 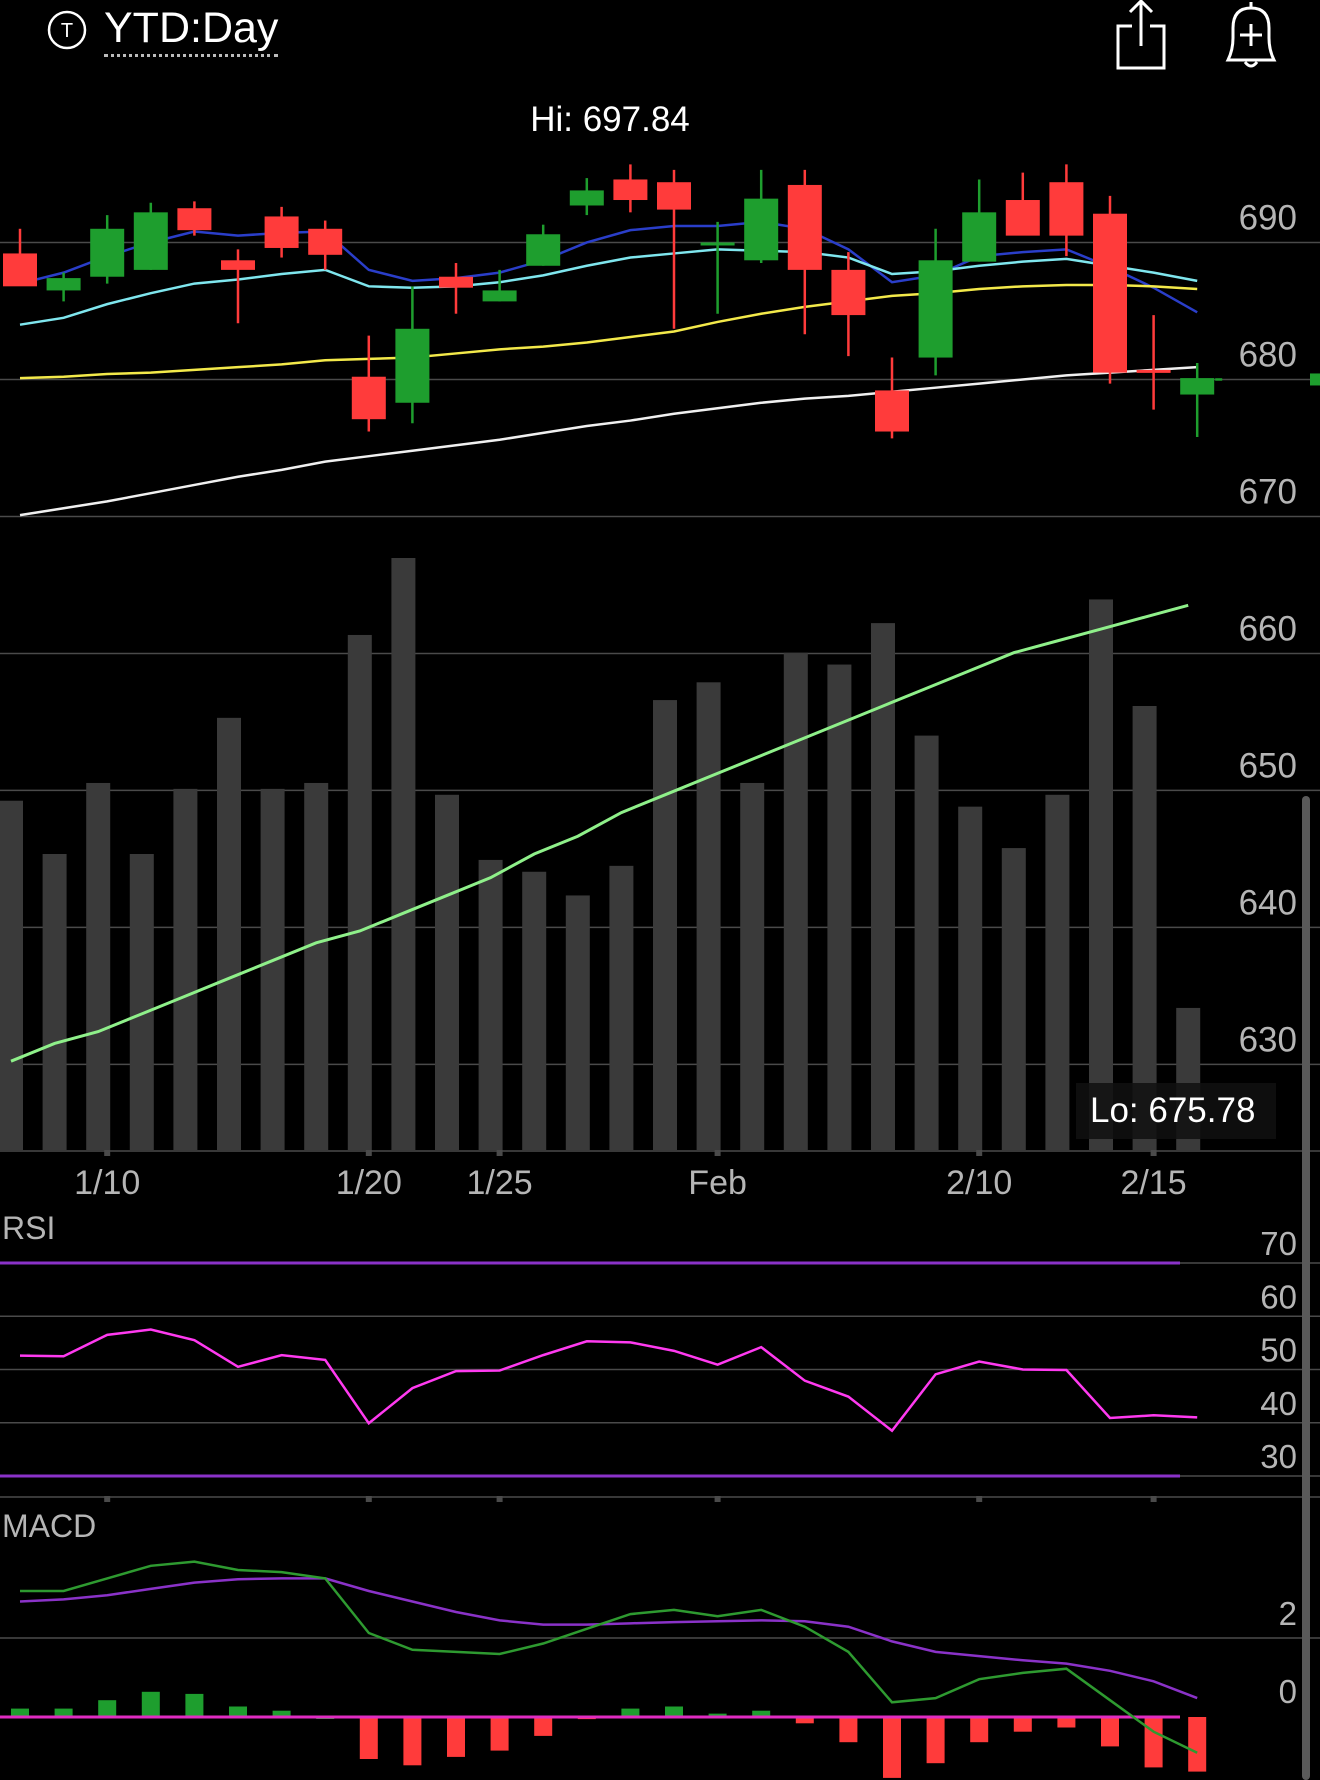 I want to click on date-axis-tick: 2/10, so click(x=979, y=1183).